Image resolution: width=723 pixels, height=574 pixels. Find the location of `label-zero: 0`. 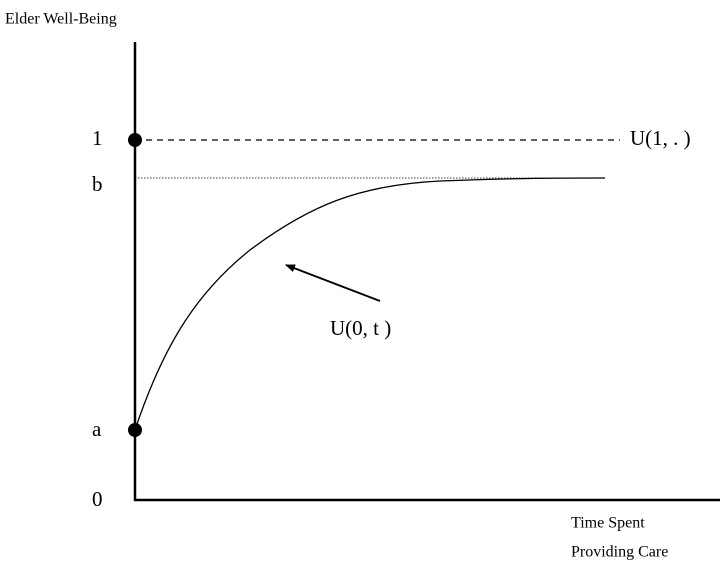

label-zero: 0 is located at coordinates (97, 499).